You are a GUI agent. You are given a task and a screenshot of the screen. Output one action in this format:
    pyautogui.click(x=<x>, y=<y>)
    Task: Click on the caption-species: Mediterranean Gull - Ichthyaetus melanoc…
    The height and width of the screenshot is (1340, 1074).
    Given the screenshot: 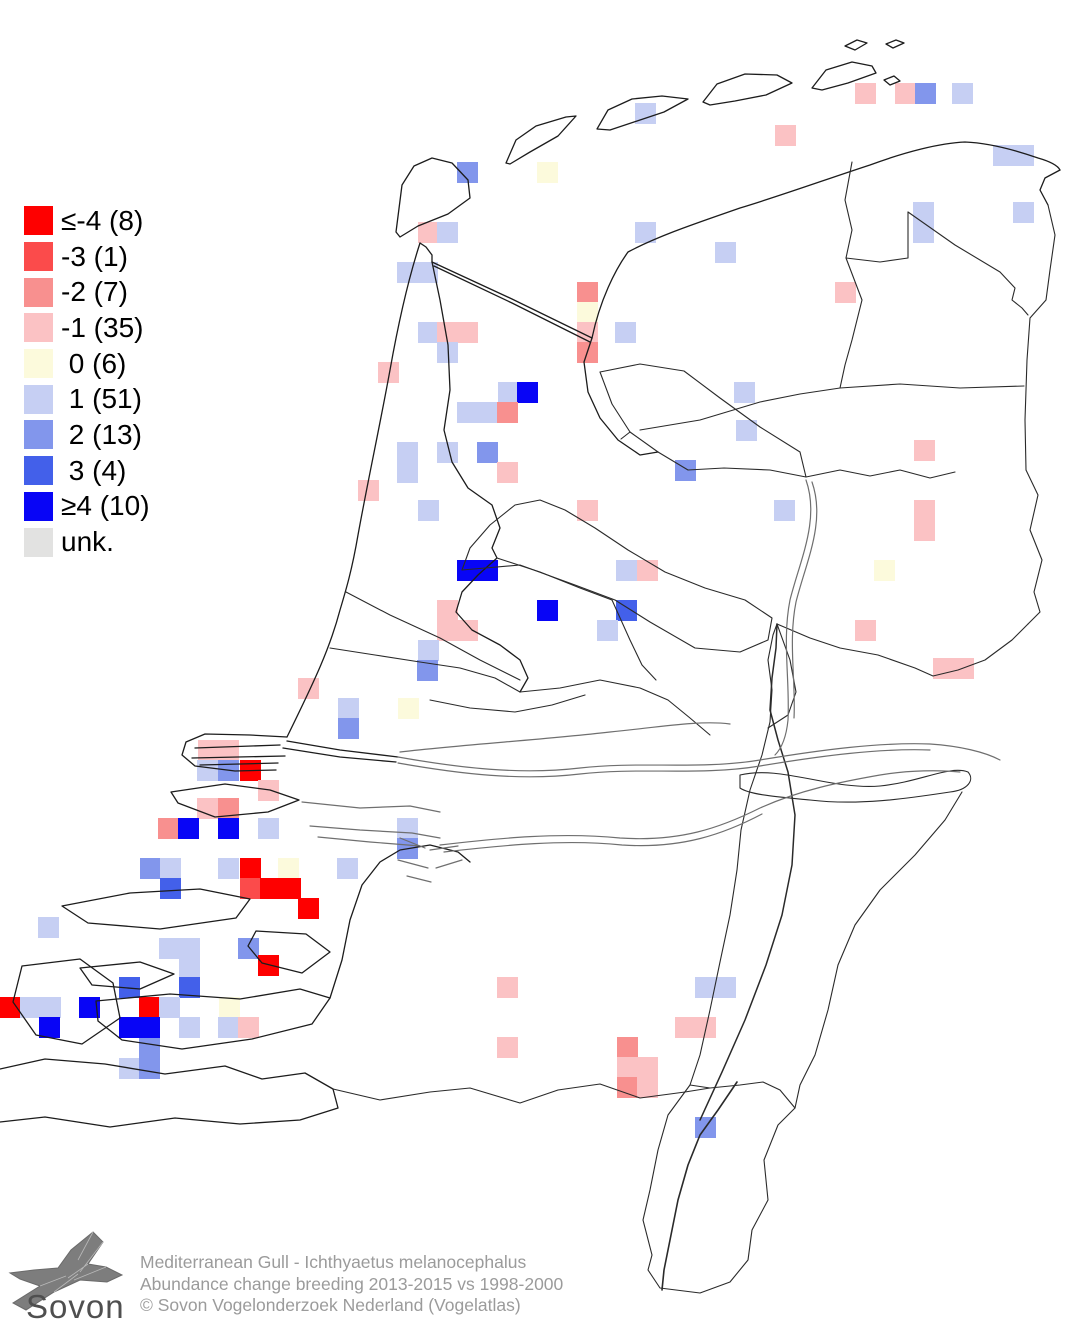 What is the action you would take?
    pyautogui.click(x=333, y=1262)
    